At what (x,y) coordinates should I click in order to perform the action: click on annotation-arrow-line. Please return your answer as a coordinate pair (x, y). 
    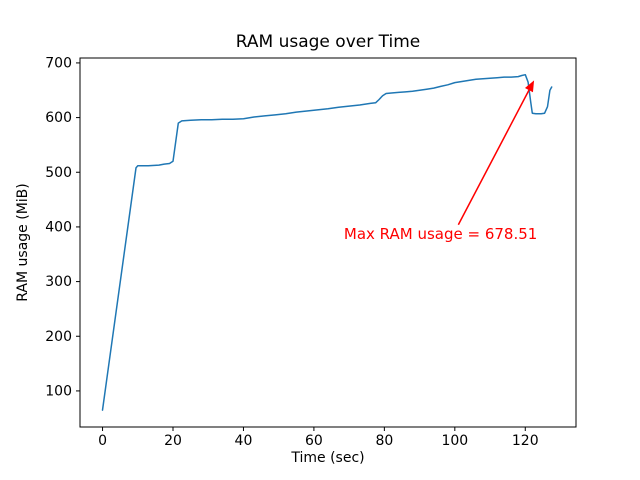
    Looking at the image, I should click on (493, 157).